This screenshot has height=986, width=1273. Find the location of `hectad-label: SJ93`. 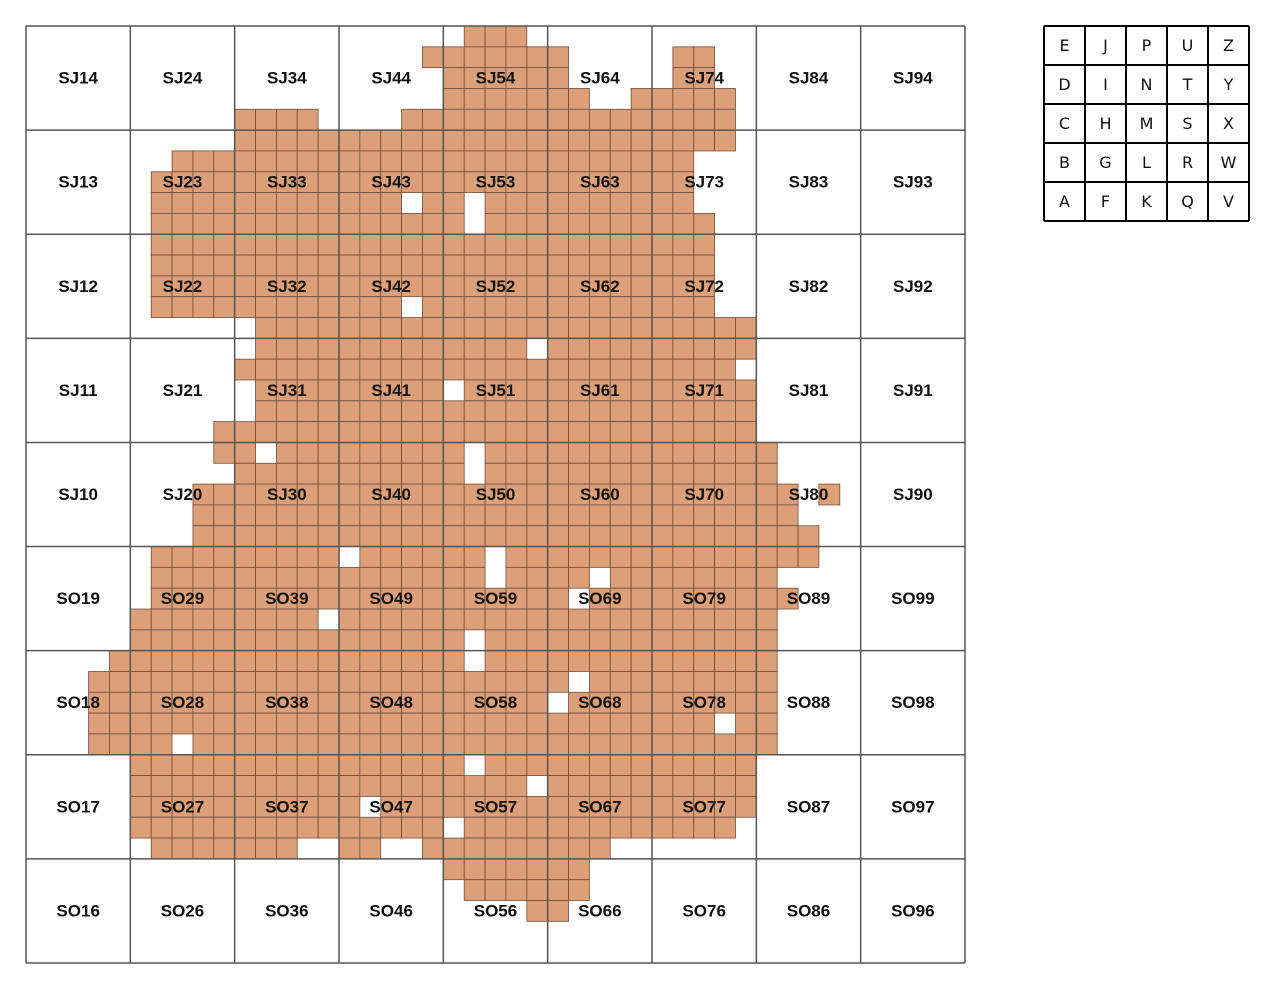

hectad-label: SJ93 is located at coordinates (913, 182).